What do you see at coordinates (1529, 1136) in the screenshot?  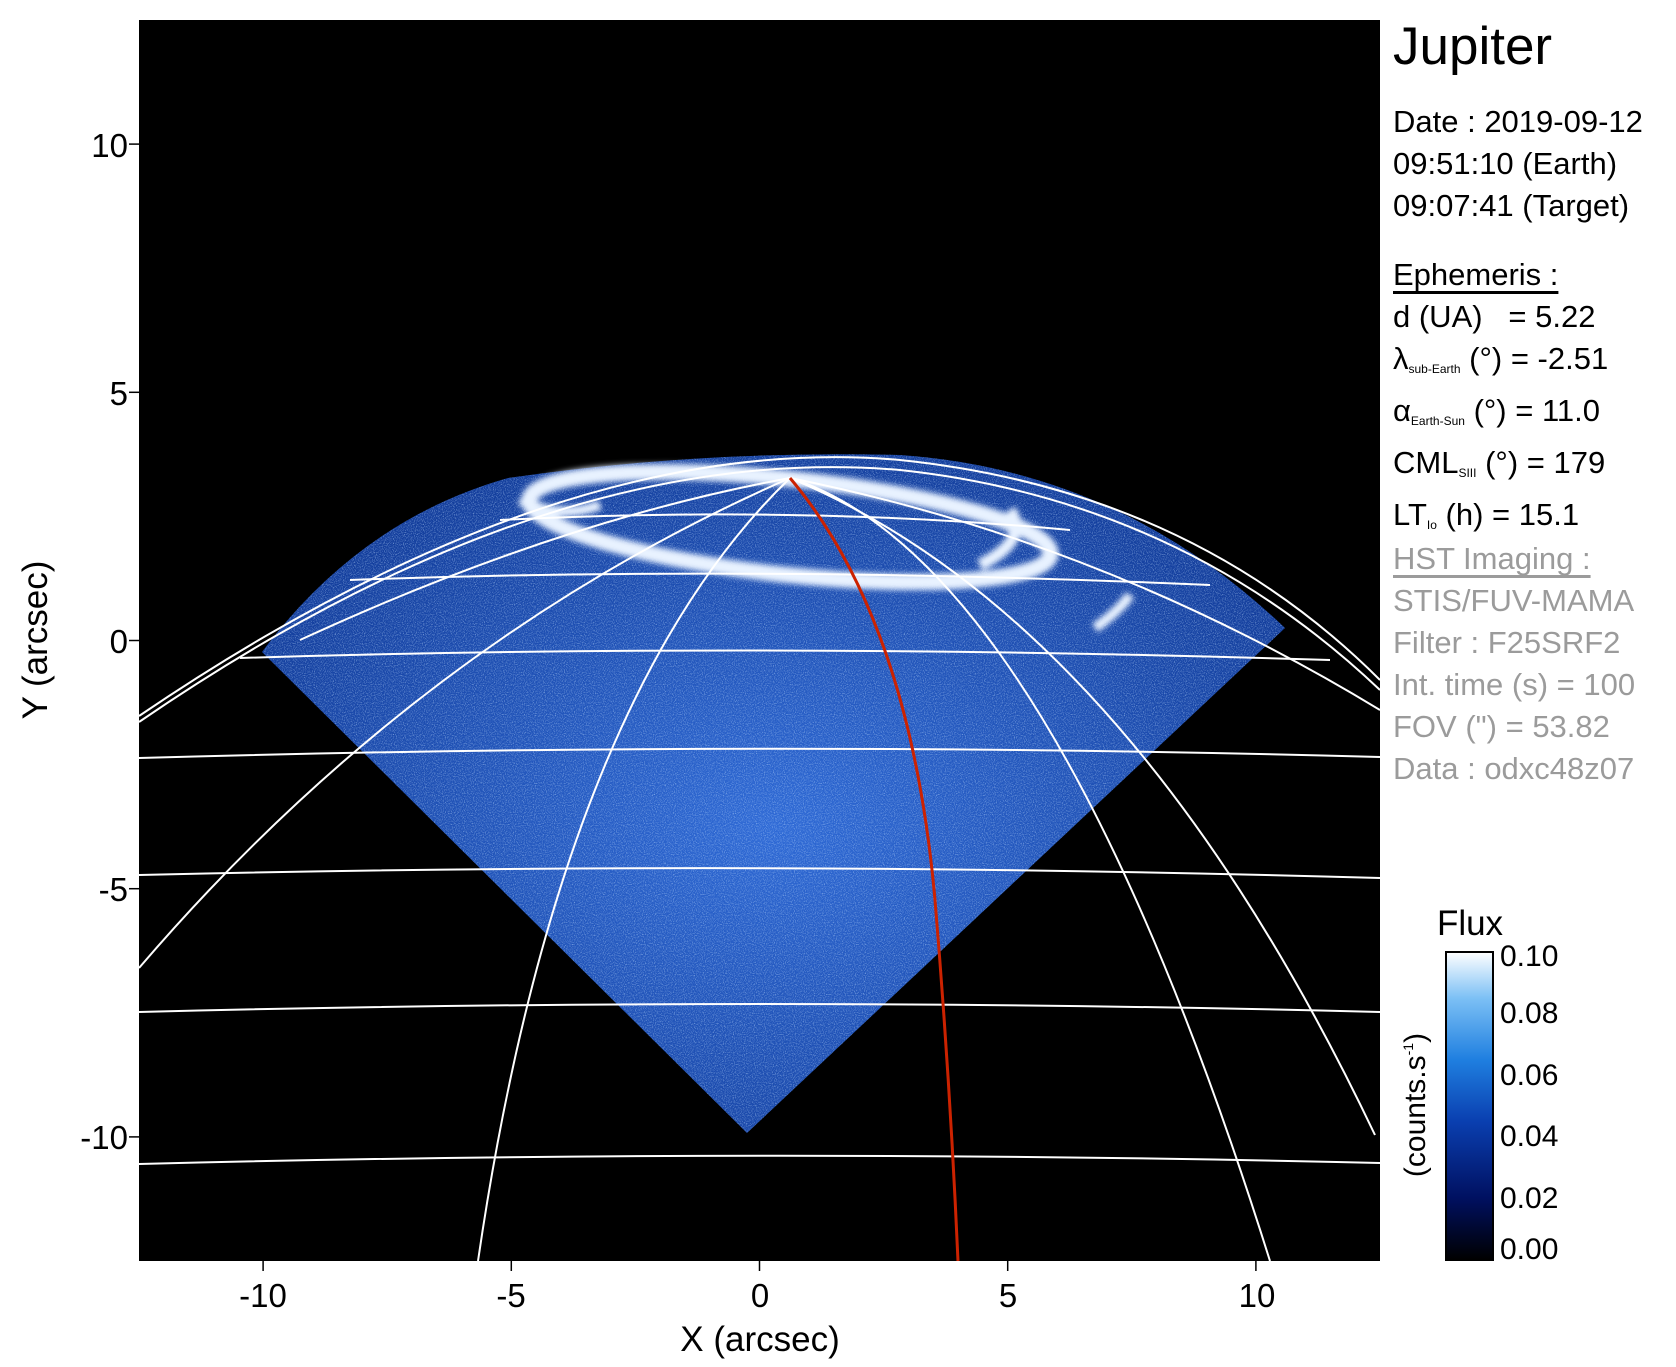 I see `colorbar-tick-label: 0.04` at bounding box center [1529, 1136].